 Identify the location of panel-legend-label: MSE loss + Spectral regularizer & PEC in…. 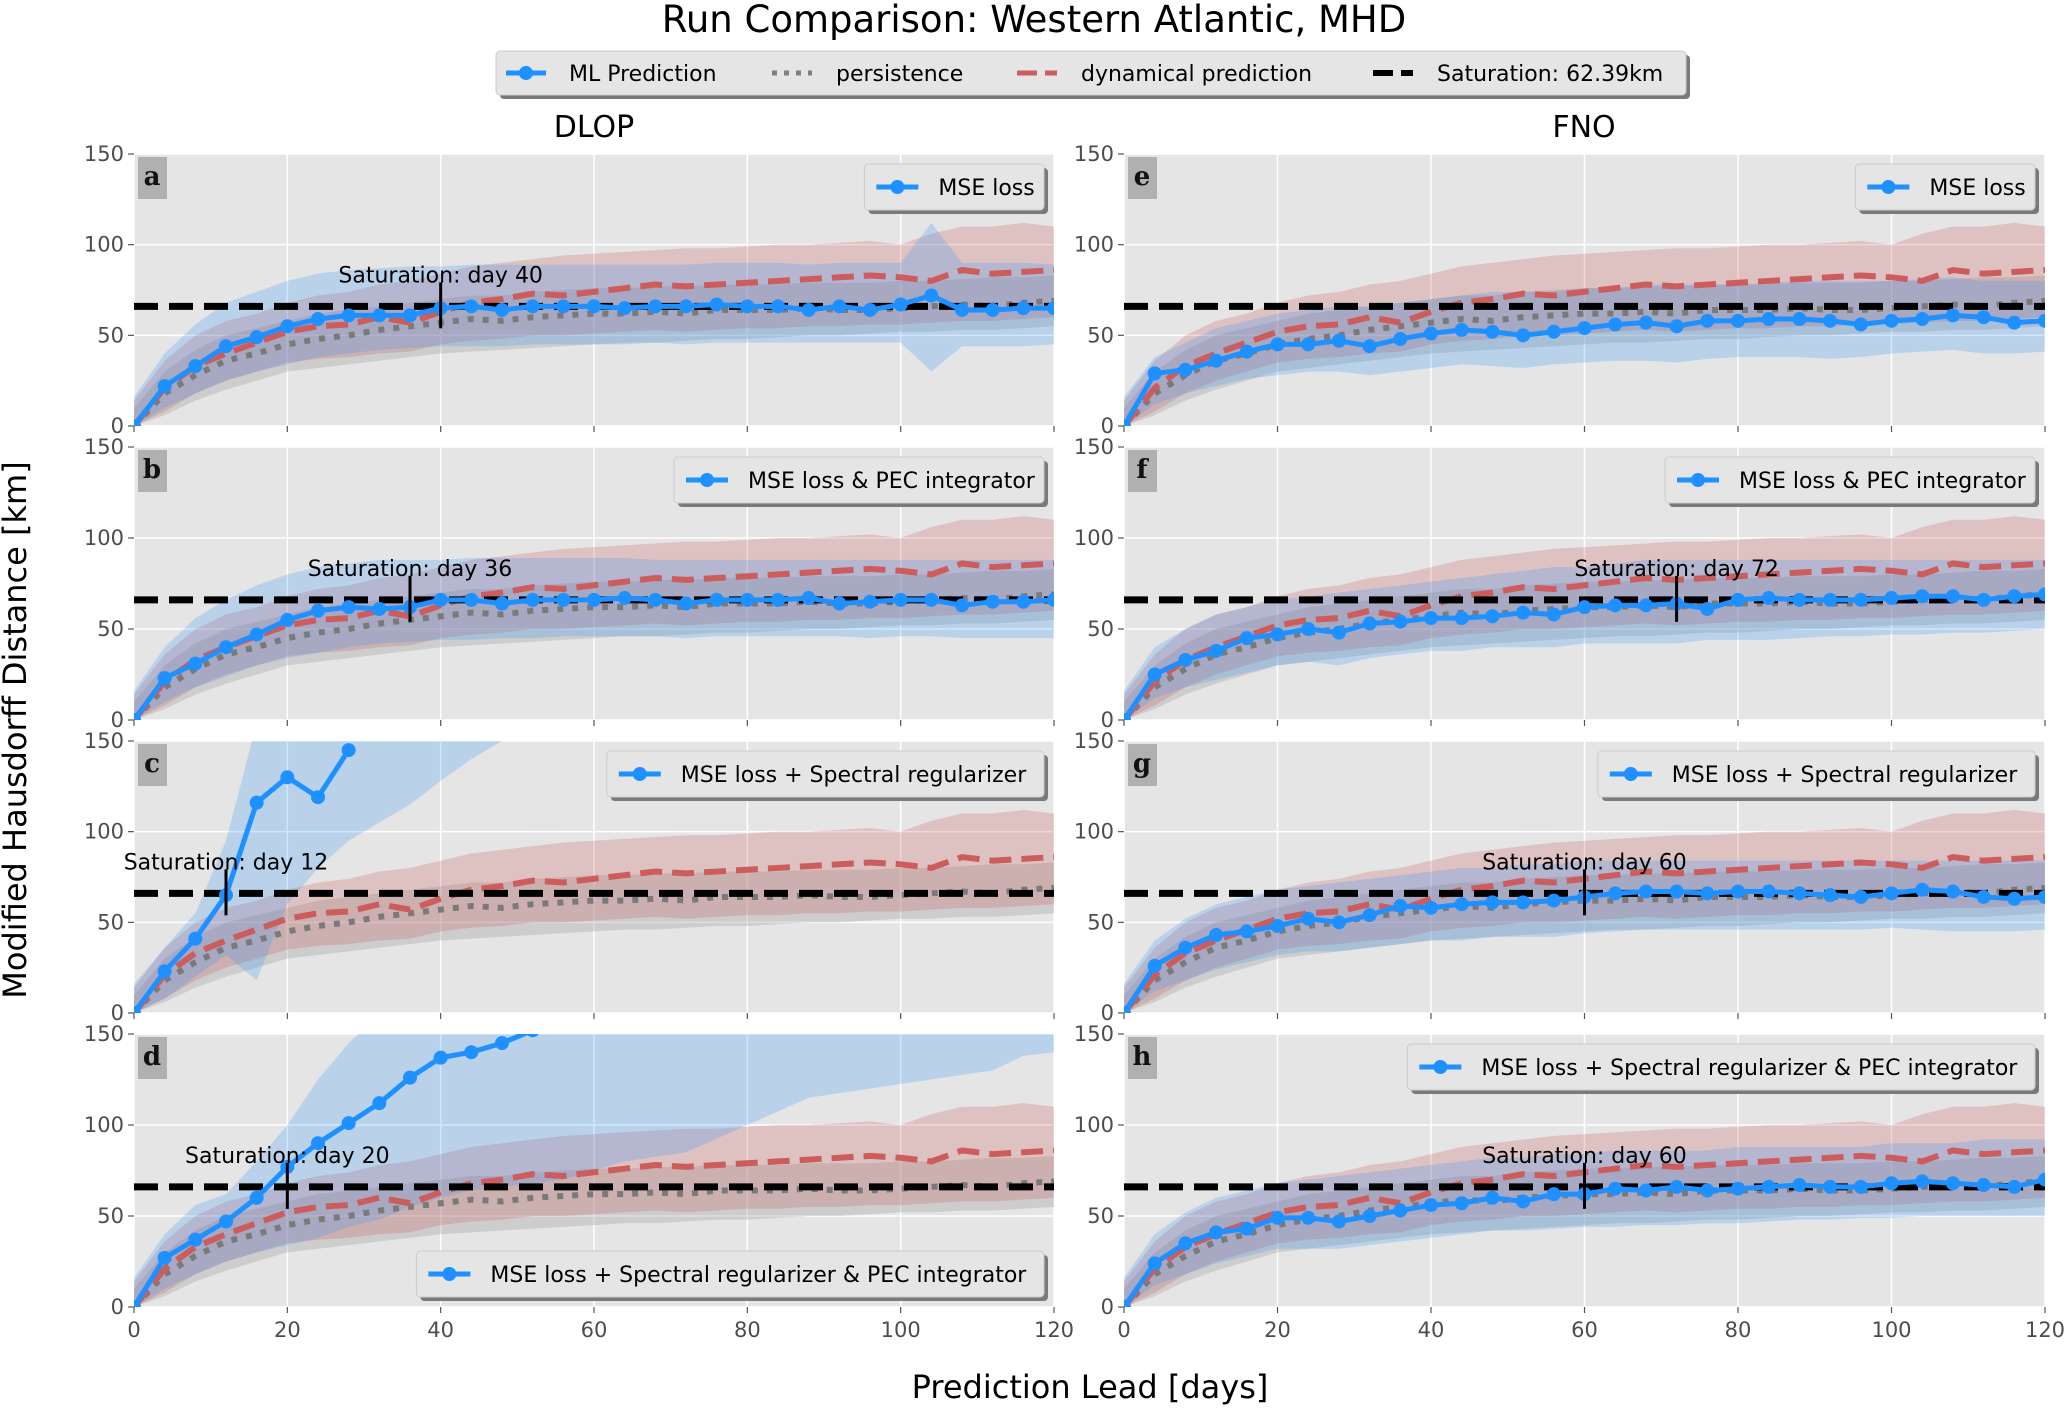
(1749, 1068).